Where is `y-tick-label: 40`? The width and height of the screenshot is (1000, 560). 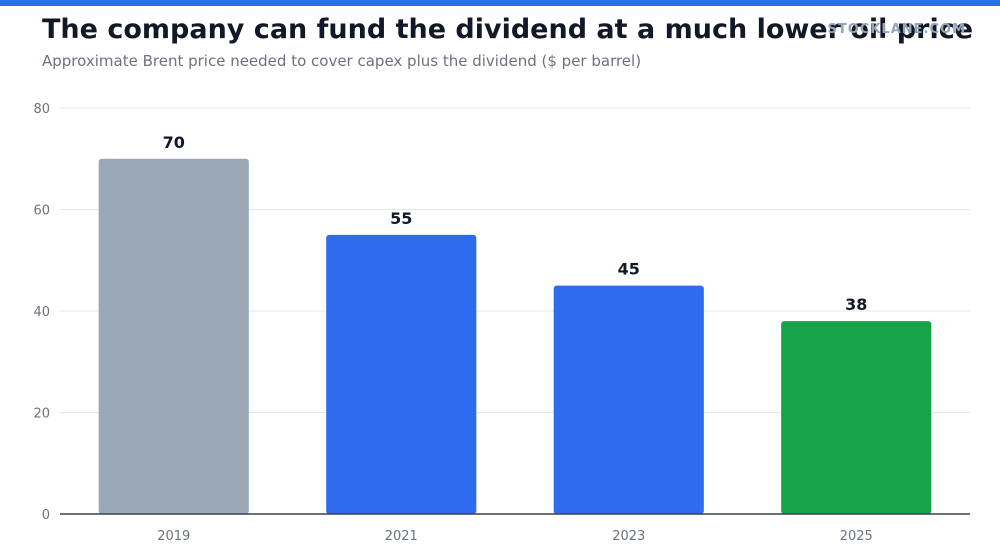 y-tick-label: 40 is located at coordinates (41, 312).